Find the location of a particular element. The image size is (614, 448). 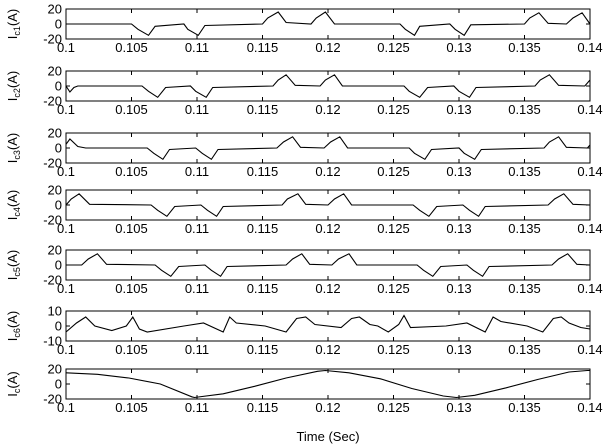

y-tick-label: 10 is located at coordinates (55, 311).